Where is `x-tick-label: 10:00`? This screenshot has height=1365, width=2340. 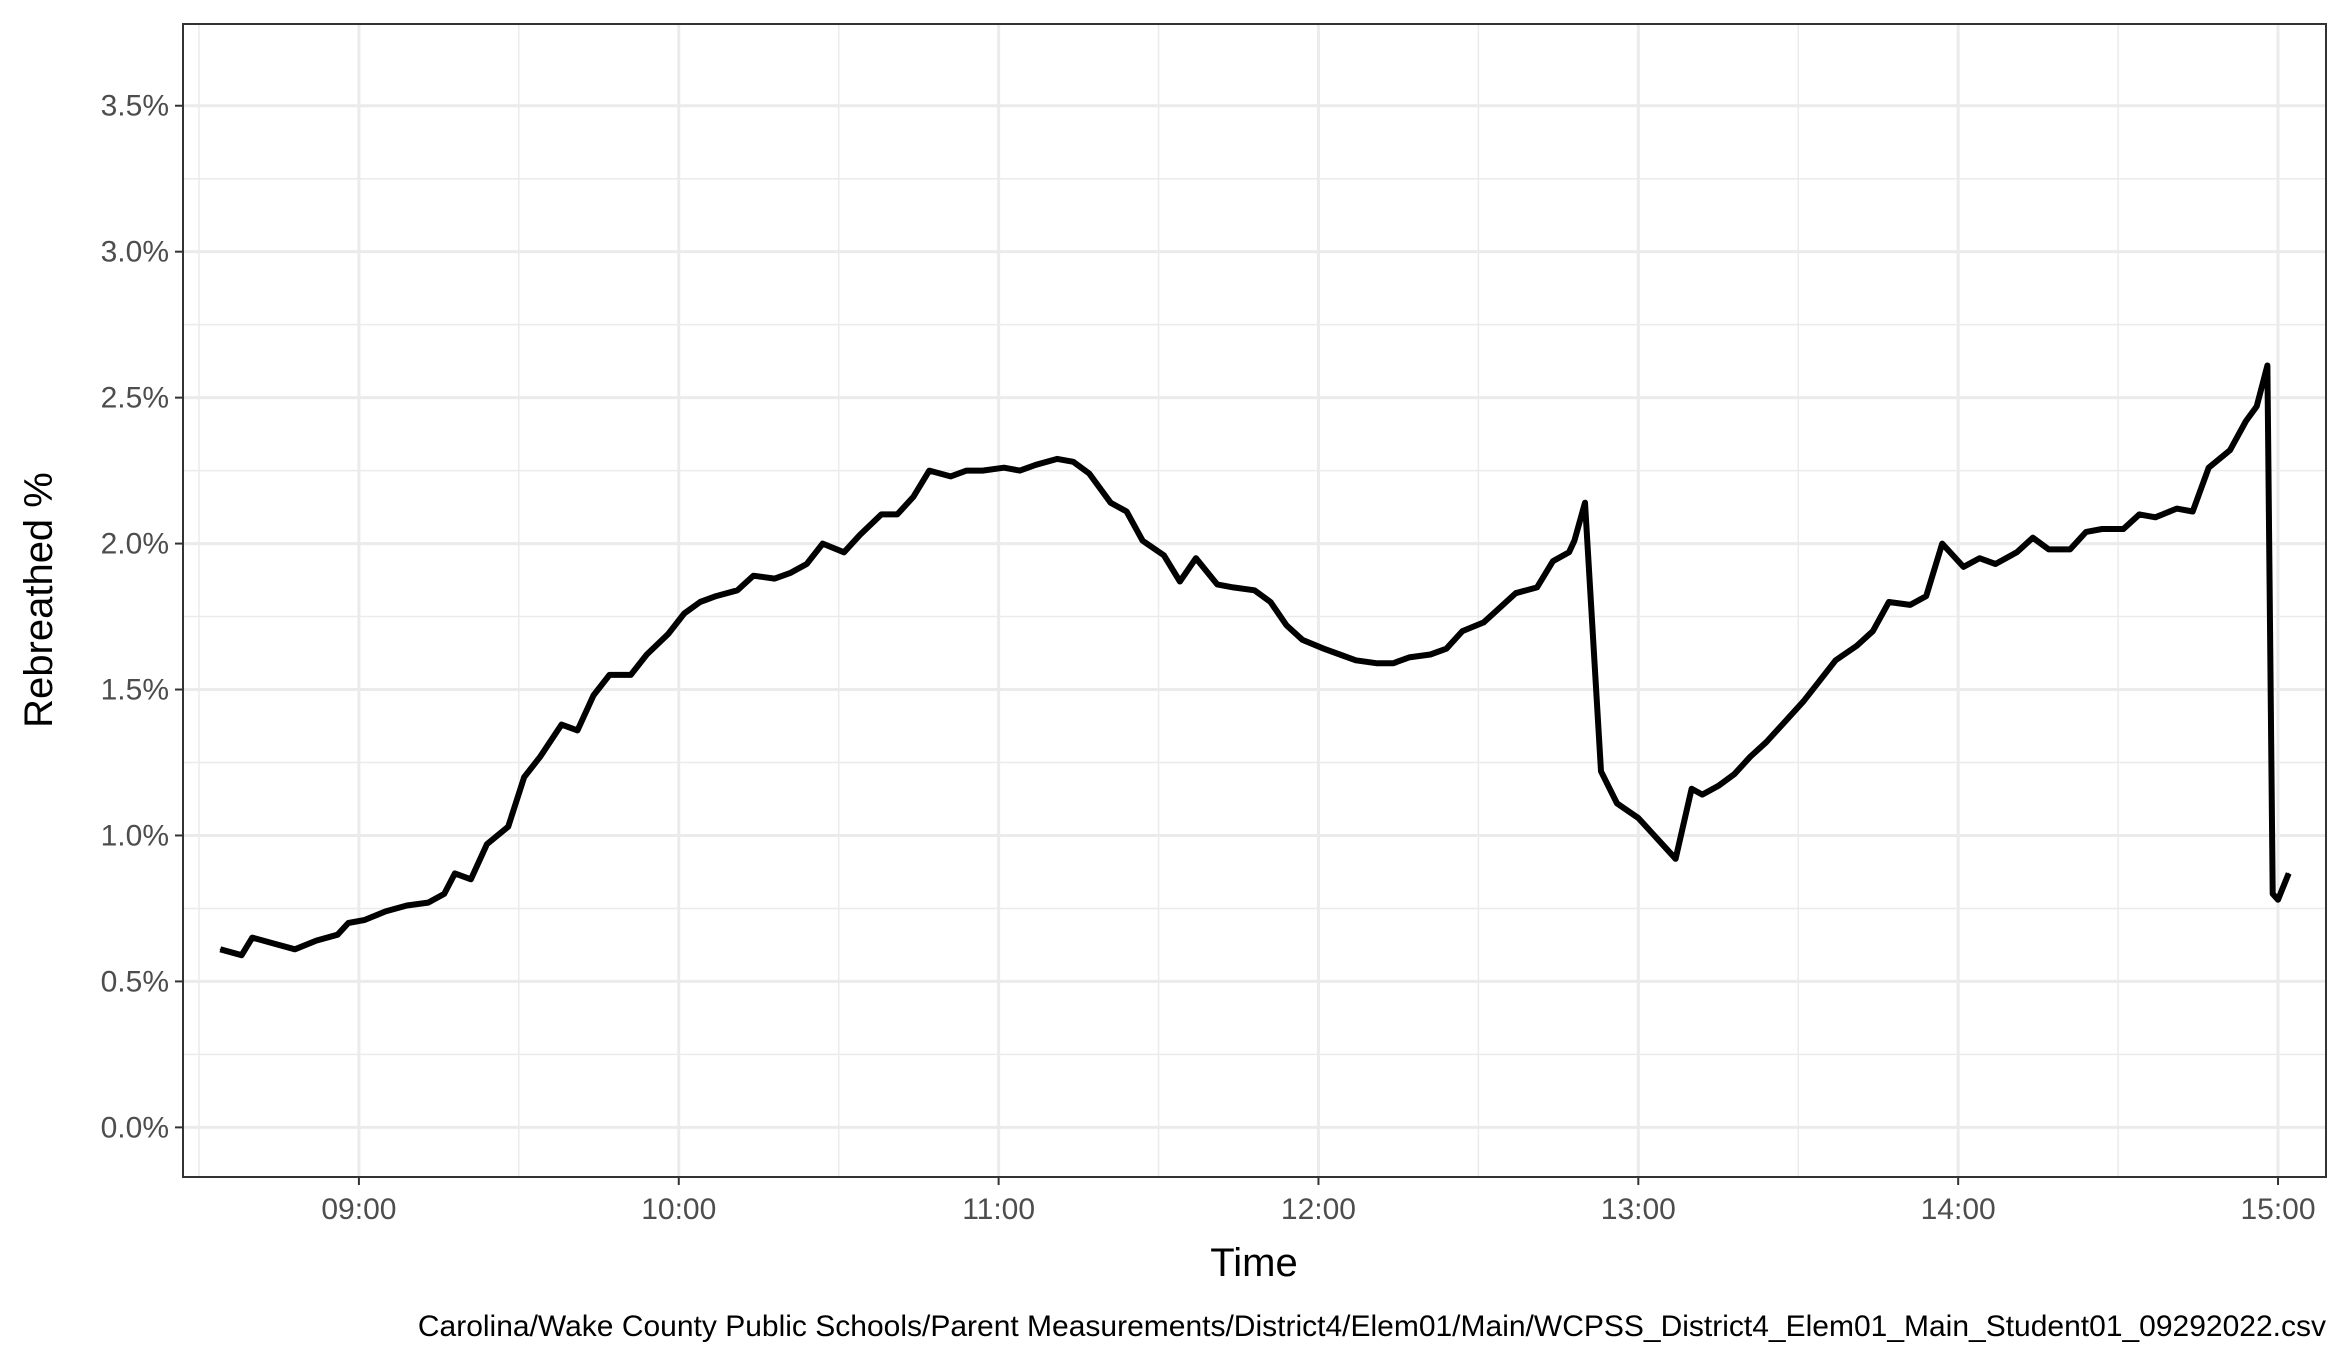 x-tick-label: 10:00 is located at coordinates (678, 1209).